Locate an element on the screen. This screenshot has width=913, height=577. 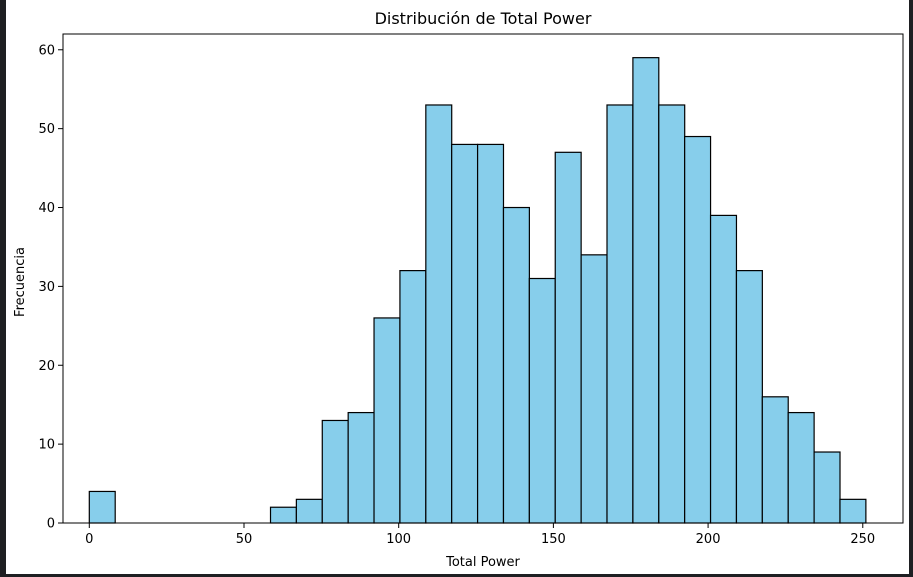
window-edge-bottom is located at coordinates (456, 575).